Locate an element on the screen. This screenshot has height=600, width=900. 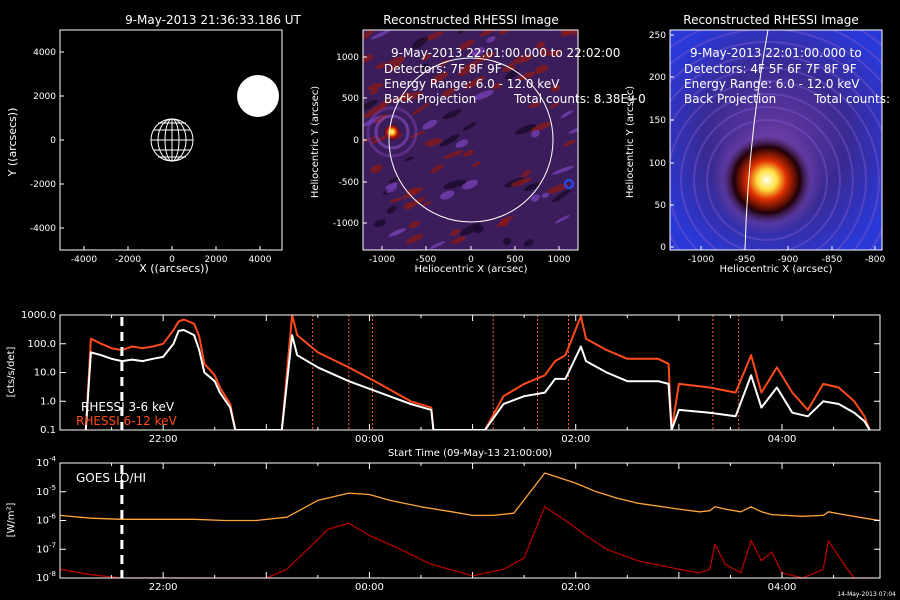
y-tick-label: 100.0 is located at coordinates (41, 344).